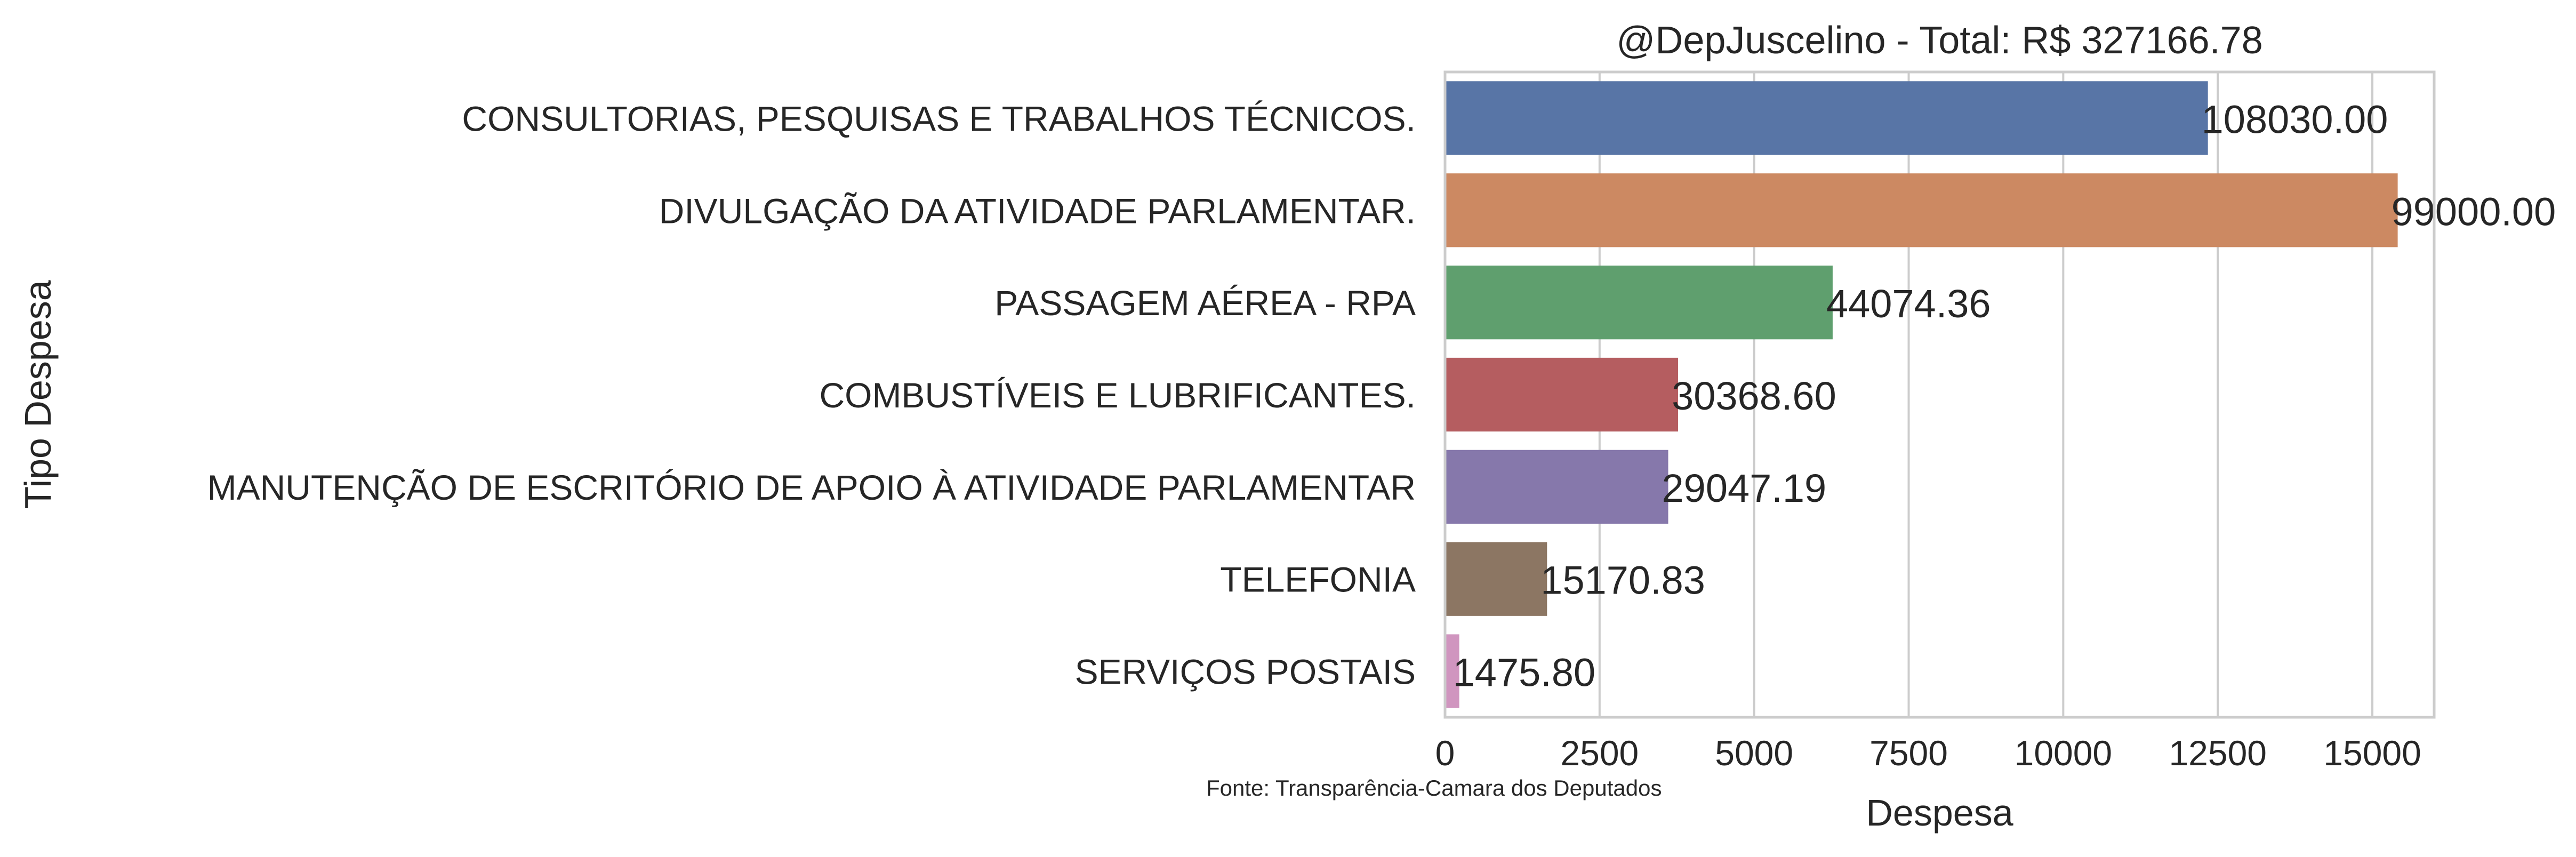  What do you see at coordinates (2064, 753) in the screenshot?
I see `x-tick-label: 10000` at bounding box center [2064, 753].